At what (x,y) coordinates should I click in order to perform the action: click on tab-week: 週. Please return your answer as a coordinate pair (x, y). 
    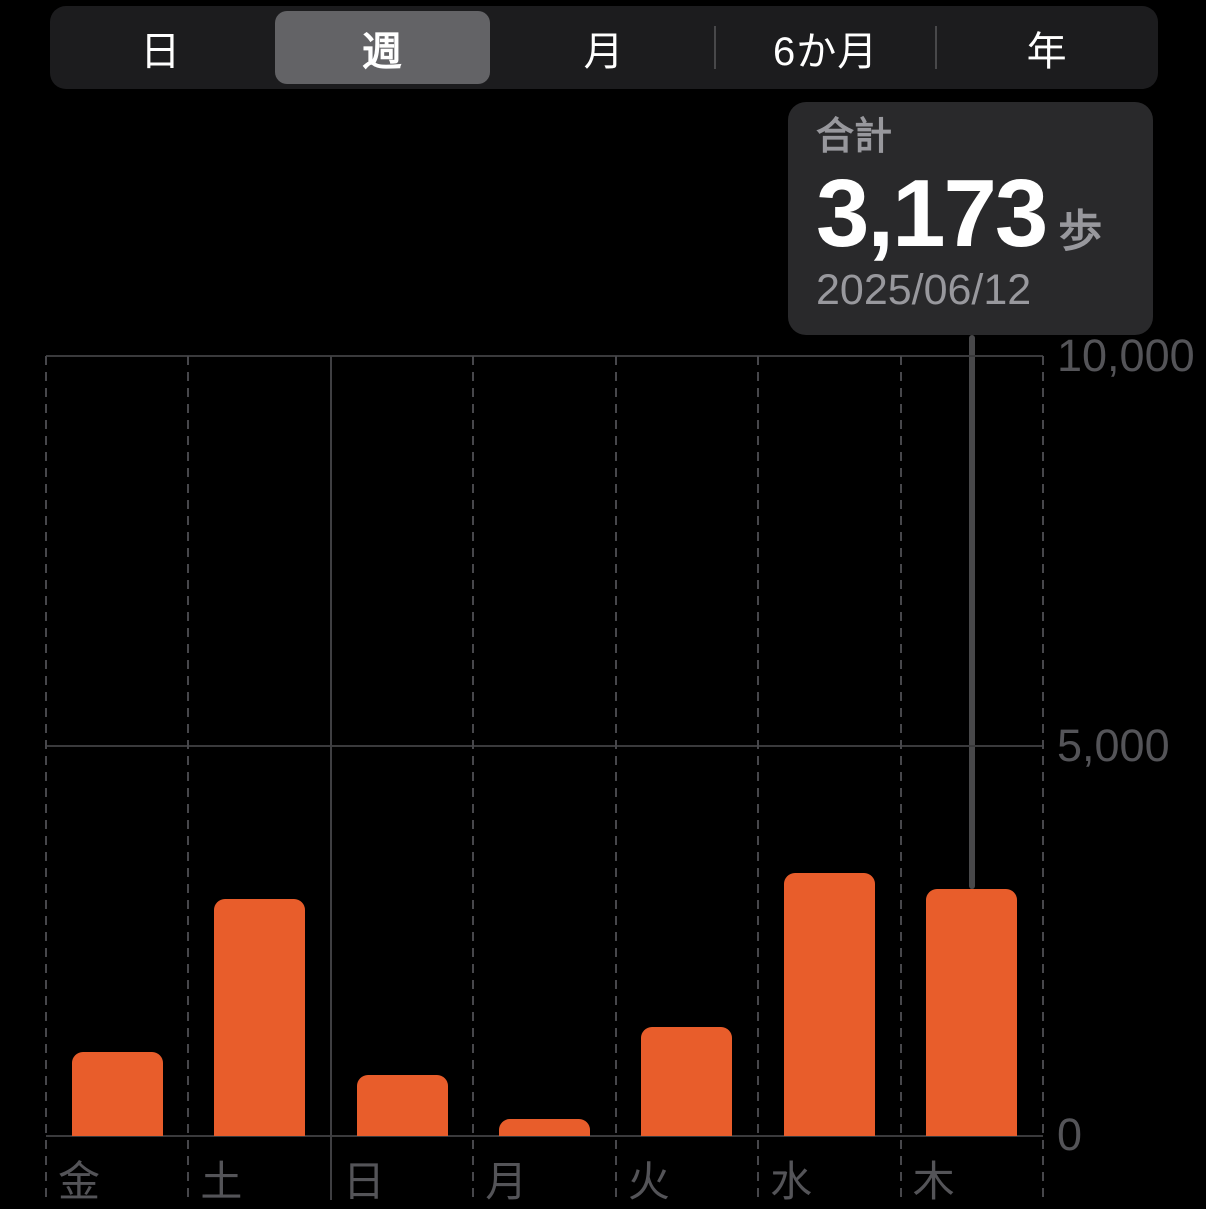
    Looking at the image, I should click on (383, 47).